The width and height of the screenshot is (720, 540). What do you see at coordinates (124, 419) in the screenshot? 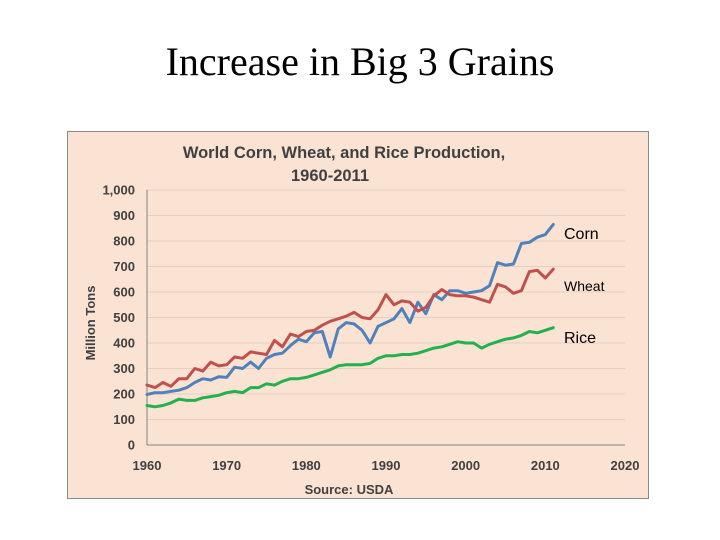
I see `y-tick-label: 100` at bounding box center [124, 419].